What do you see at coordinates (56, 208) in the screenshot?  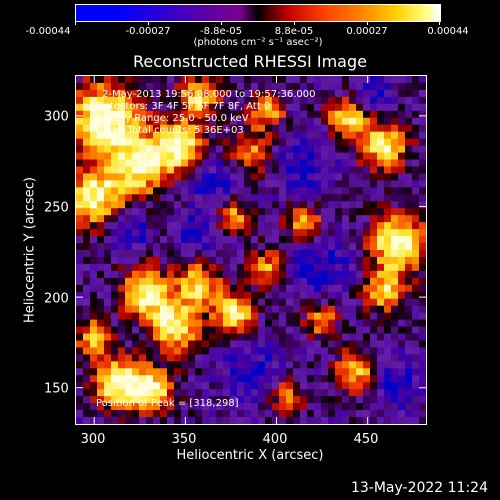 I see `y-tick-label: 250` at bounding box center [56, 208].